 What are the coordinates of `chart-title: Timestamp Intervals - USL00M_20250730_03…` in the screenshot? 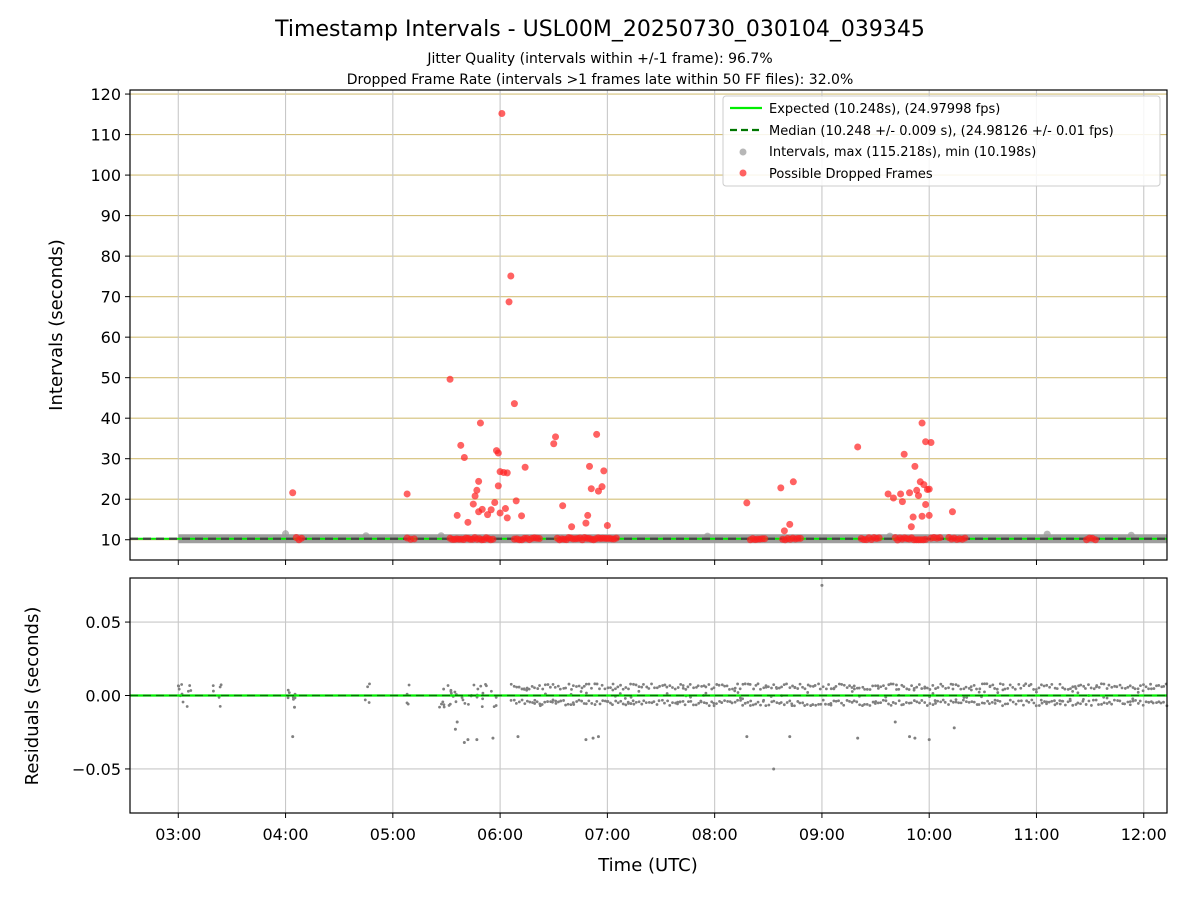 It's located at (599, 29).